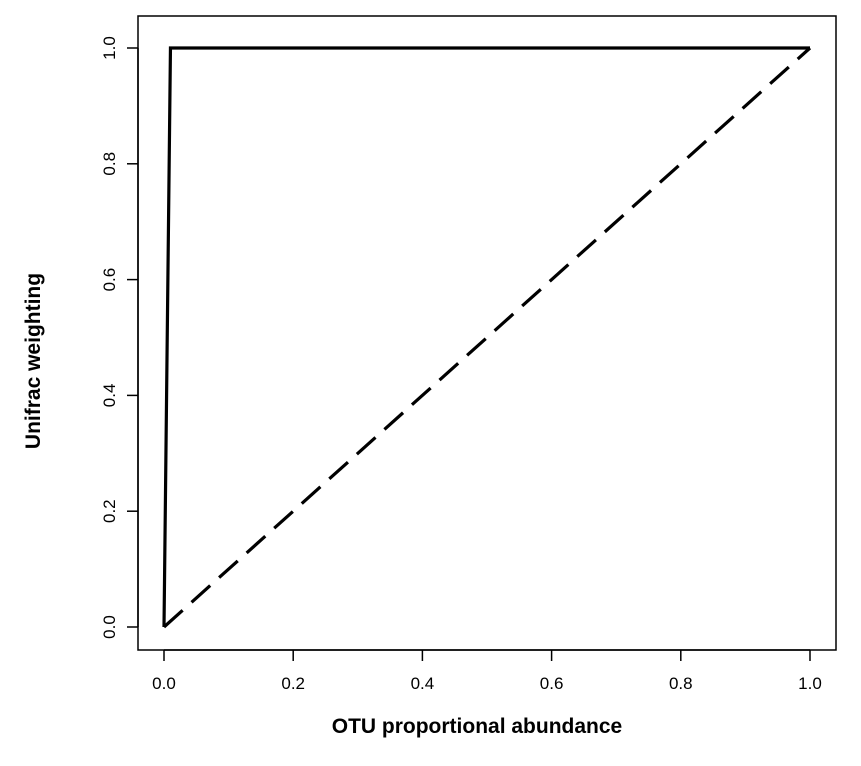  I want to click on y-tick-label: 0.4, so click(109, 396).